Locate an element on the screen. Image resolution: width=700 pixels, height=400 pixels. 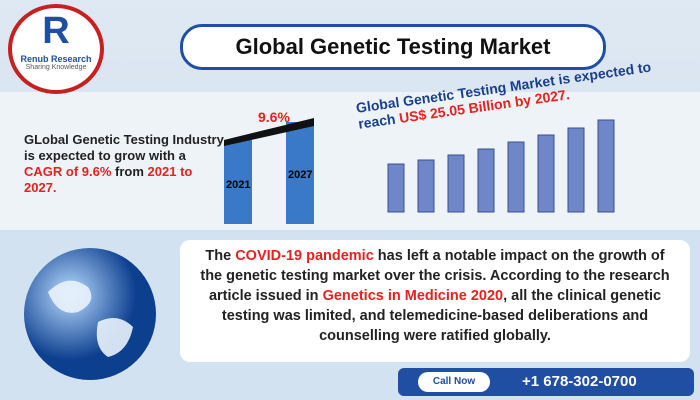
logo-tagline: Sharing Knowledge is located at coordinates (56, 67).